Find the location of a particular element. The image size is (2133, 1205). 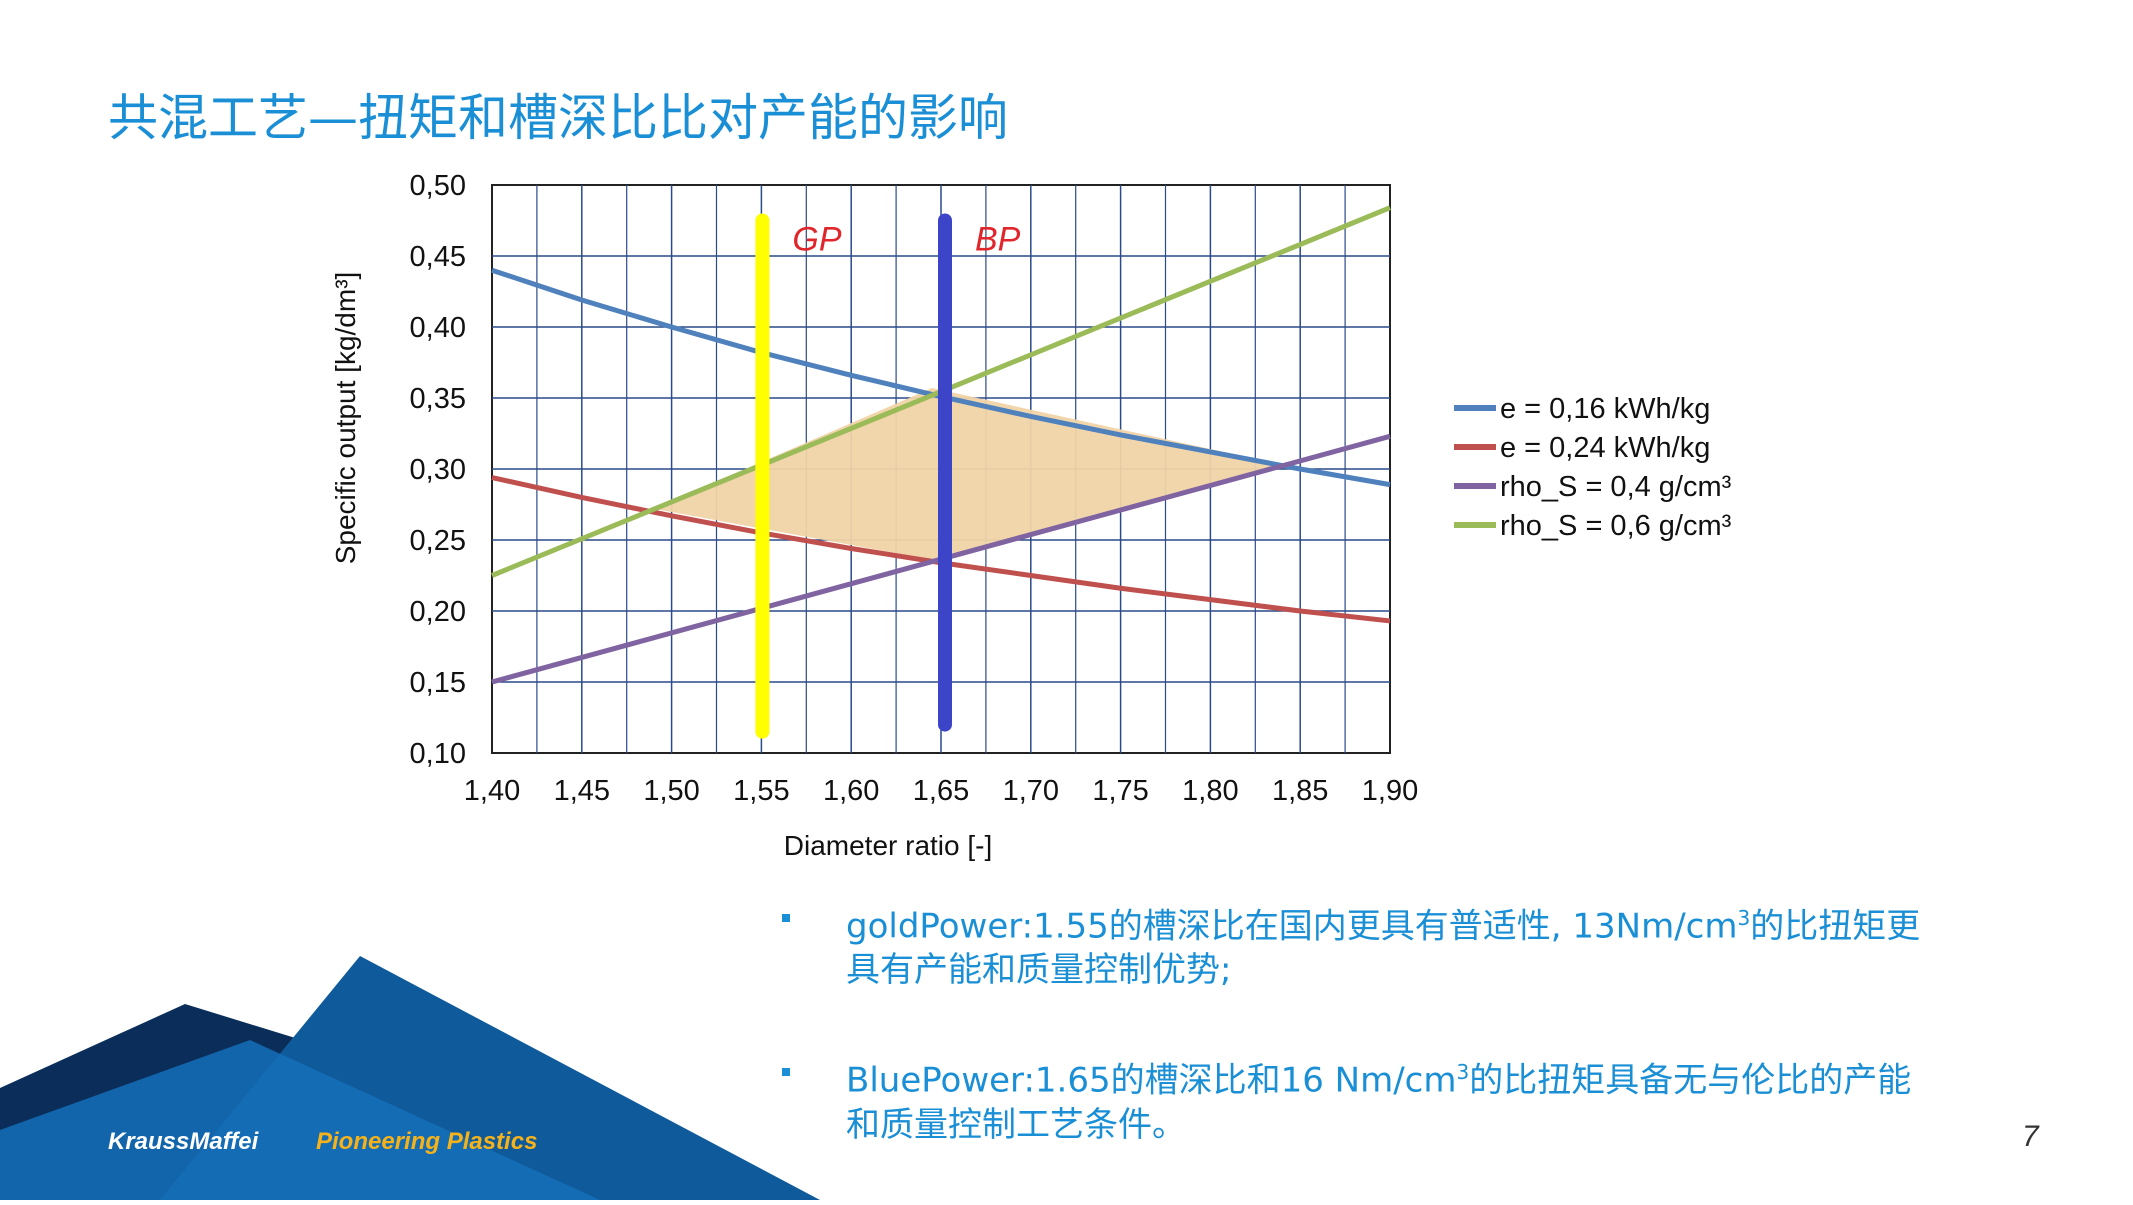

legend-label-0: e = 0,16 kWh/kg is located at coordinates (1605, 409).